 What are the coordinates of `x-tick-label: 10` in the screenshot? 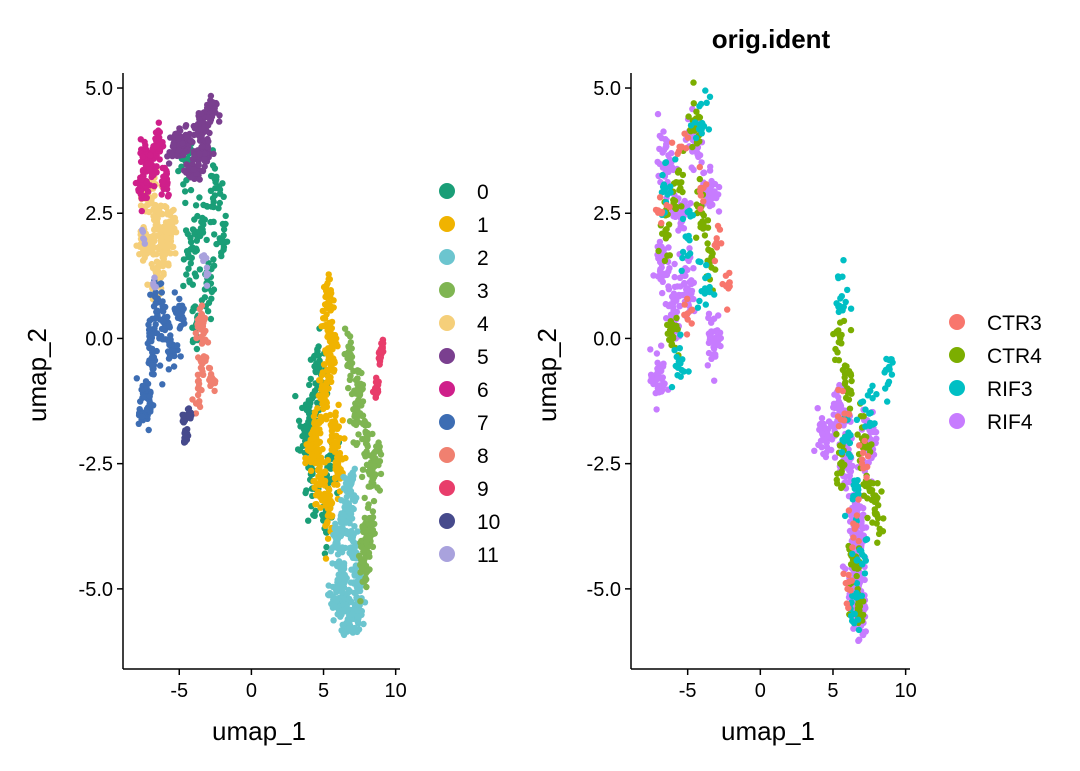 It's located at (396, 691).